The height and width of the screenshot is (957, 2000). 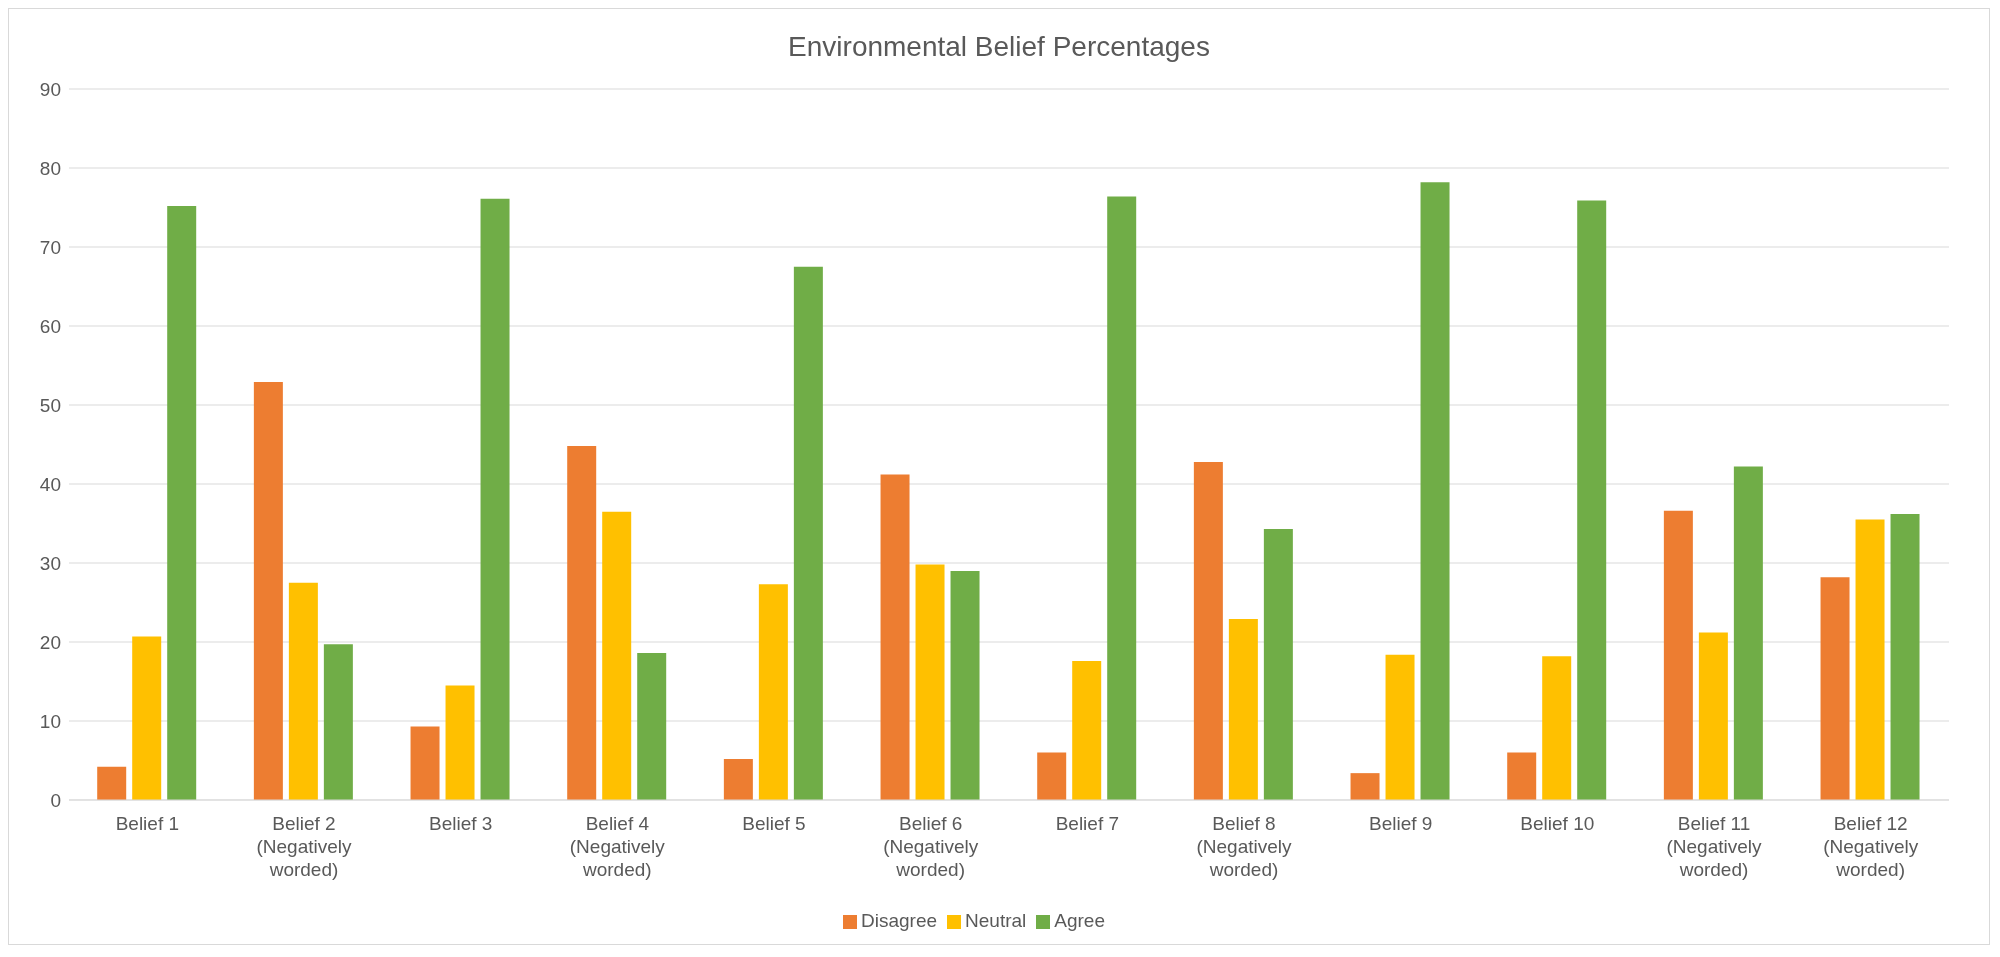 I want to click on x-tick-label: Belief 3, so click(x=460, y=823).